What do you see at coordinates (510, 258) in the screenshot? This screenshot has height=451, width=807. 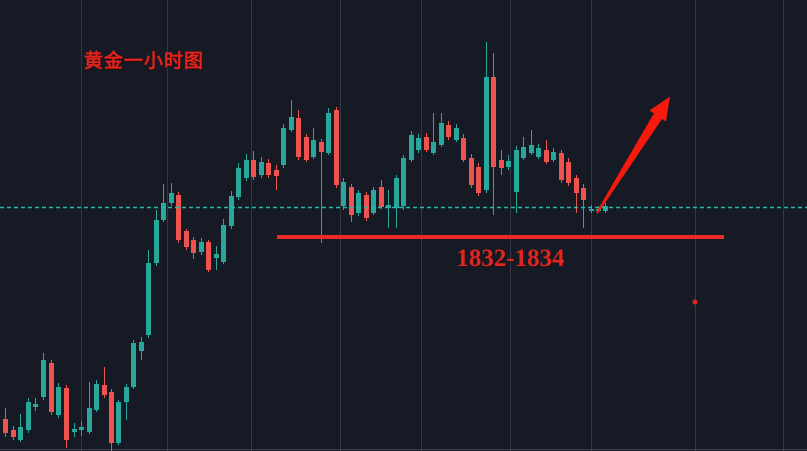 I see `support-zone-label: 1832-1834` at bounding box center [510, 258].